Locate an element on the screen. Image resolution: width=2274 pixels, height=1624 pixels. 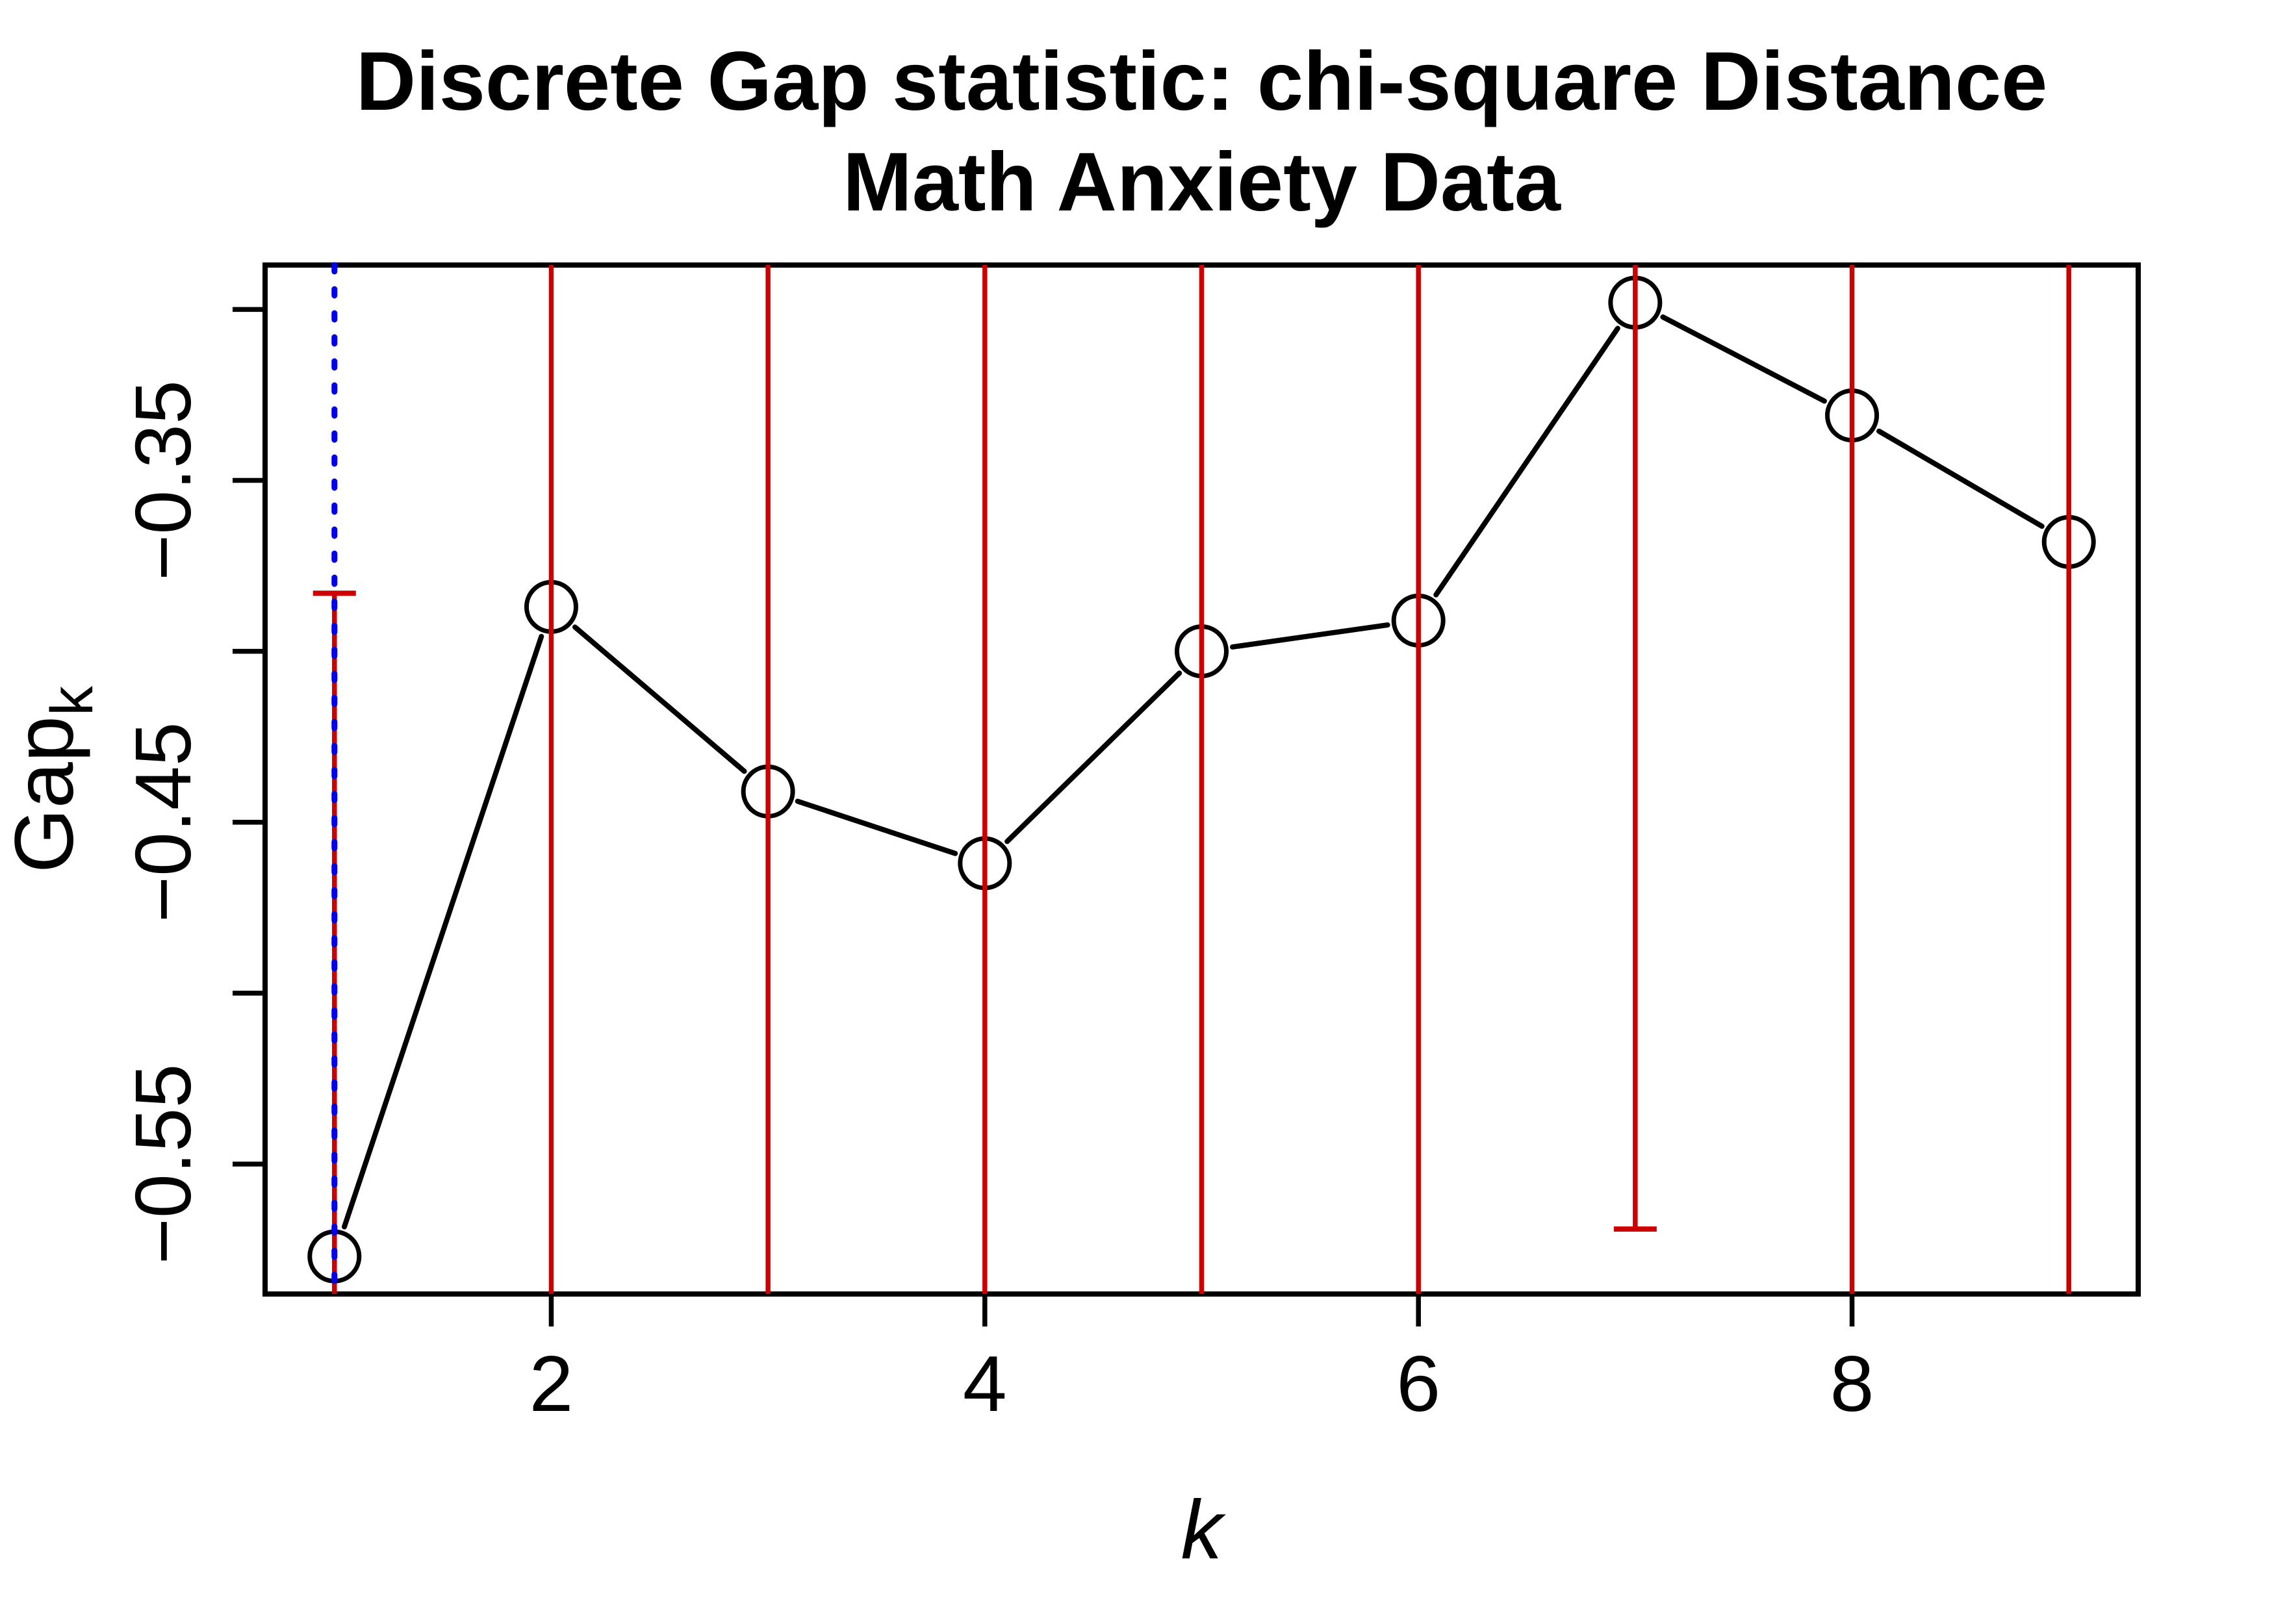
x-tick-label-4: 4 is located at coordinates (985, 1383).